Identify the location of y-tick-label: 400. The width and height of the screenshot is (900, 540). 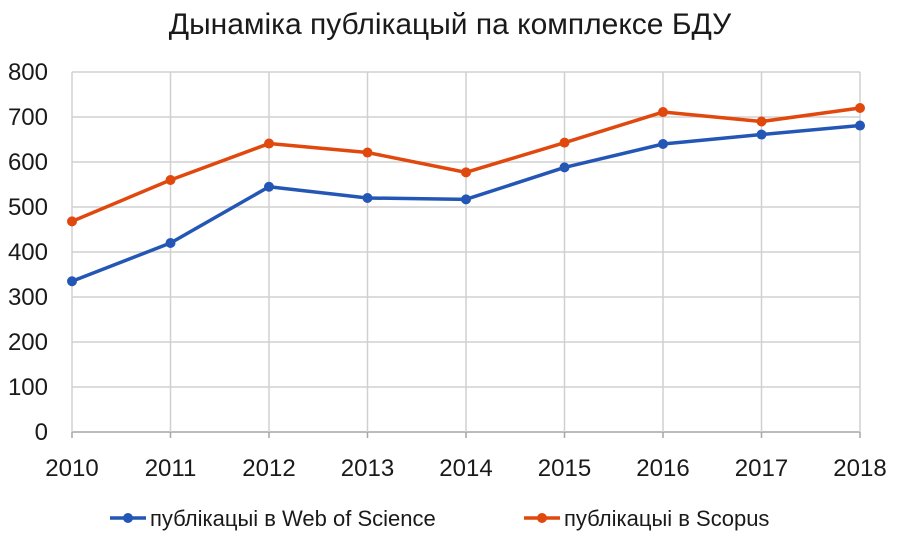
(28, 252).